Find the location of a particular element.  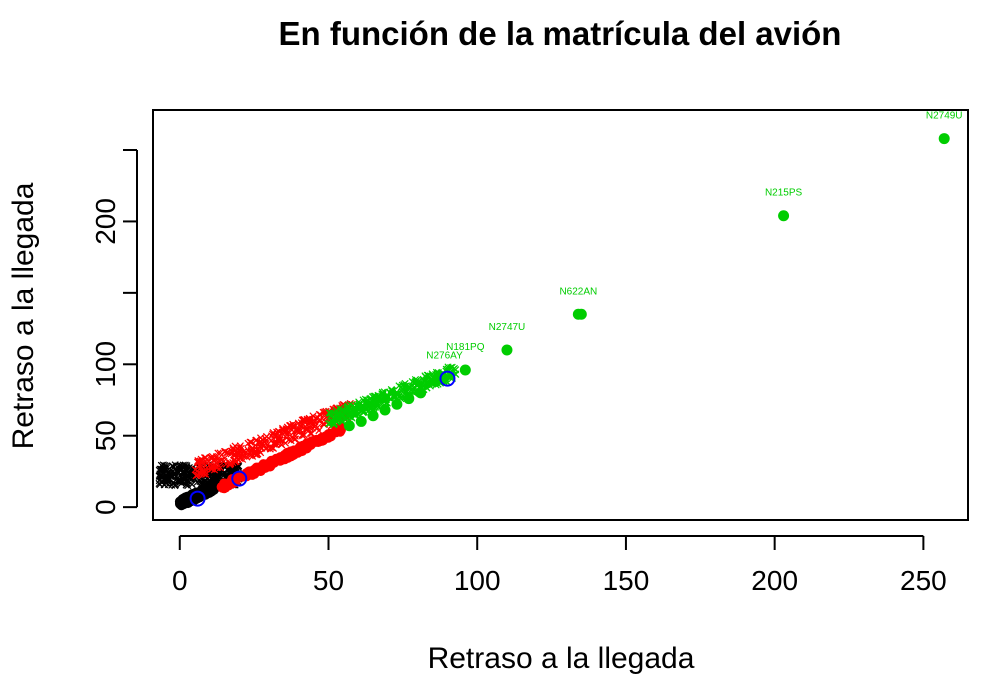

x-tick-label: 50 is located at coordinates (328, 580).